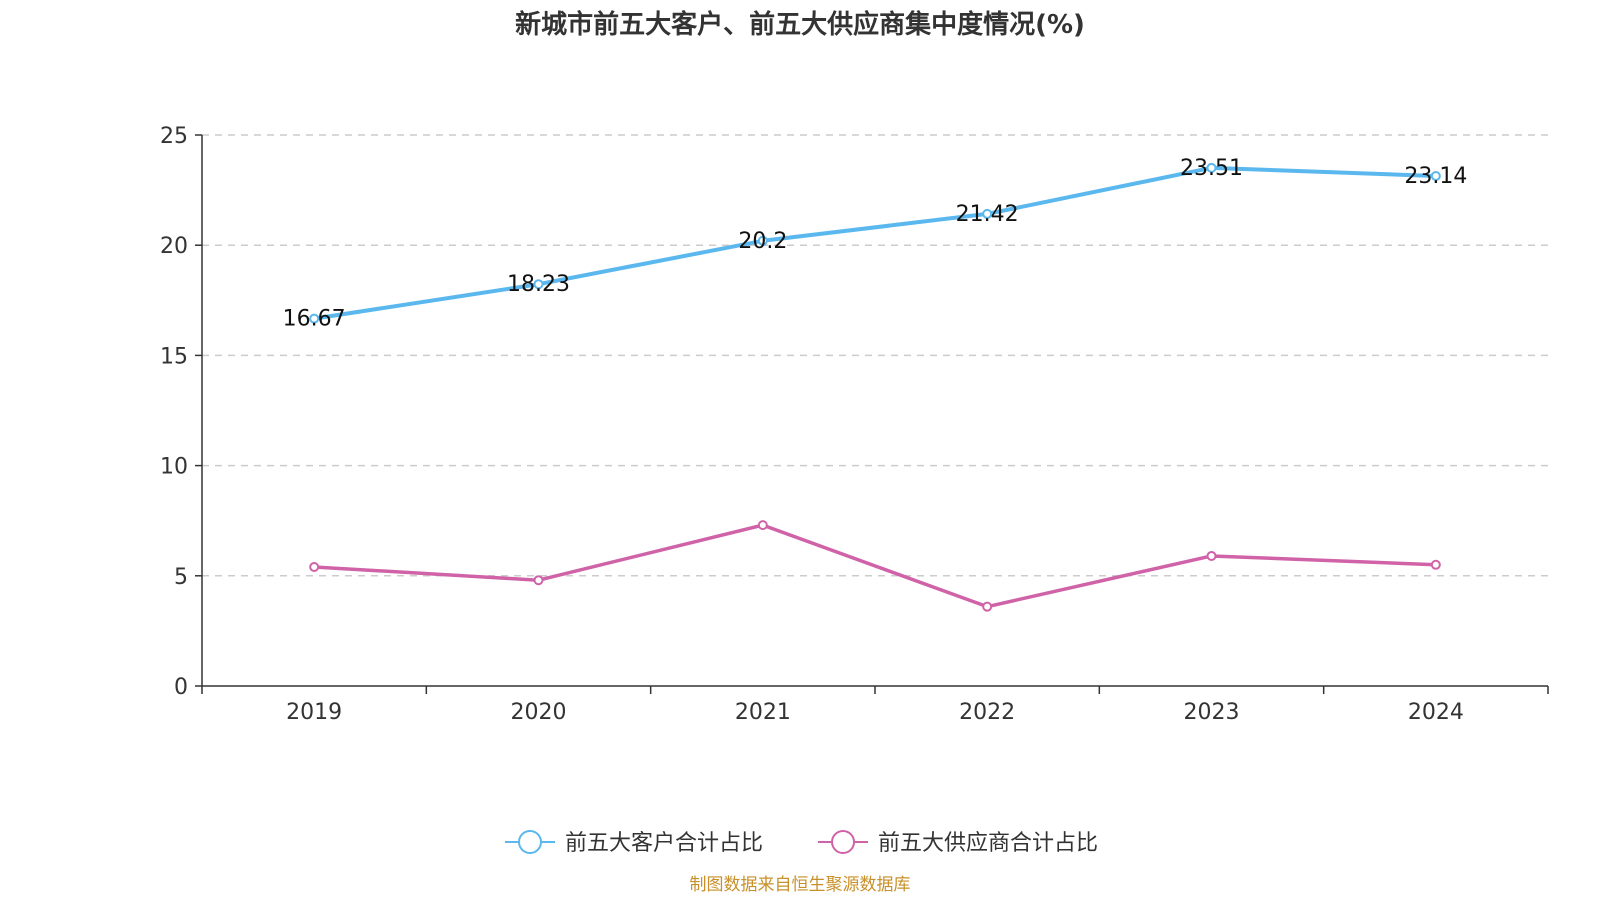 The image size is (1600, 900). What do you see at coordinates (174, 356) in the screenshot?
I see `y-tick-label: 15` at bounding box center [174, 356].